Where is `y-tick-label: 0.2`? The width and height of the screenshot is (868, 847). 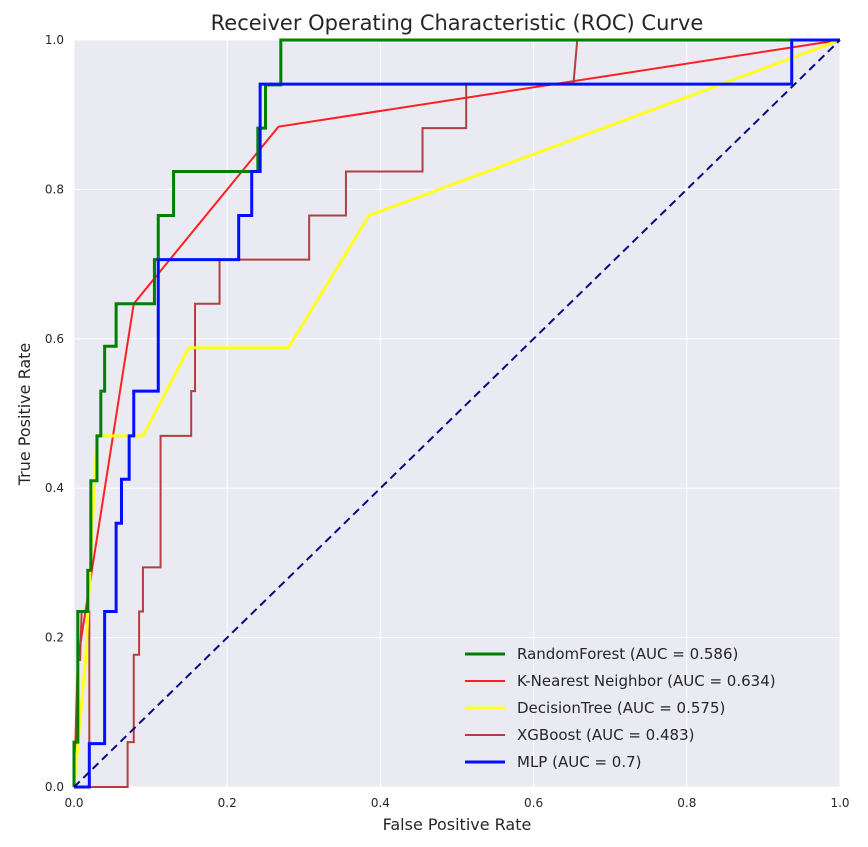
y-tick-label: 0.2 is located at coordinates (54, 638).